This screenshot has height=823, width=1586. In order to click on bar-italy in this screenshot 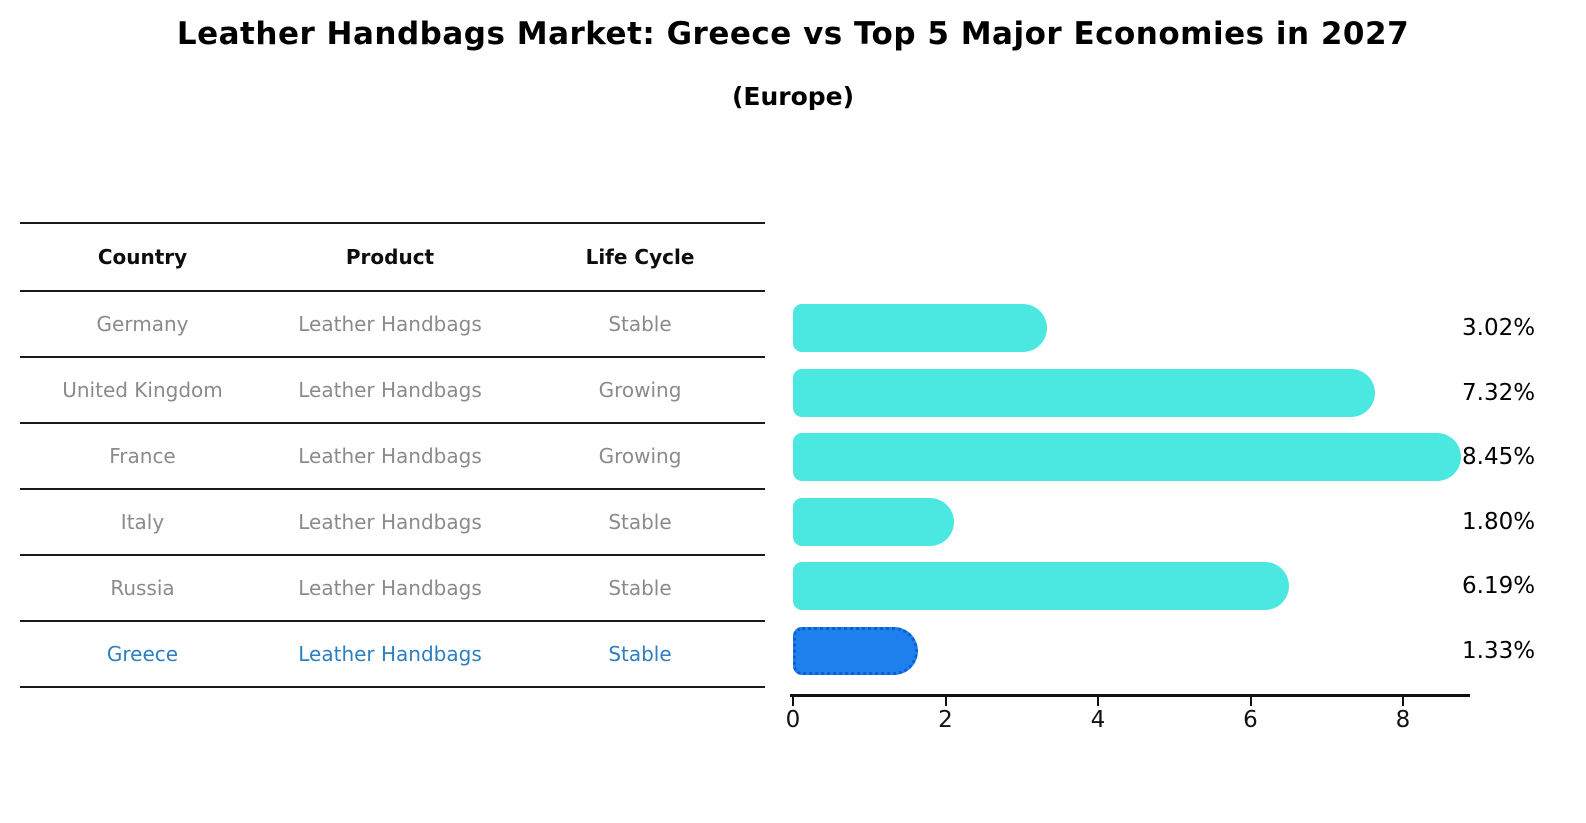, I will do `click(874, 521)`.